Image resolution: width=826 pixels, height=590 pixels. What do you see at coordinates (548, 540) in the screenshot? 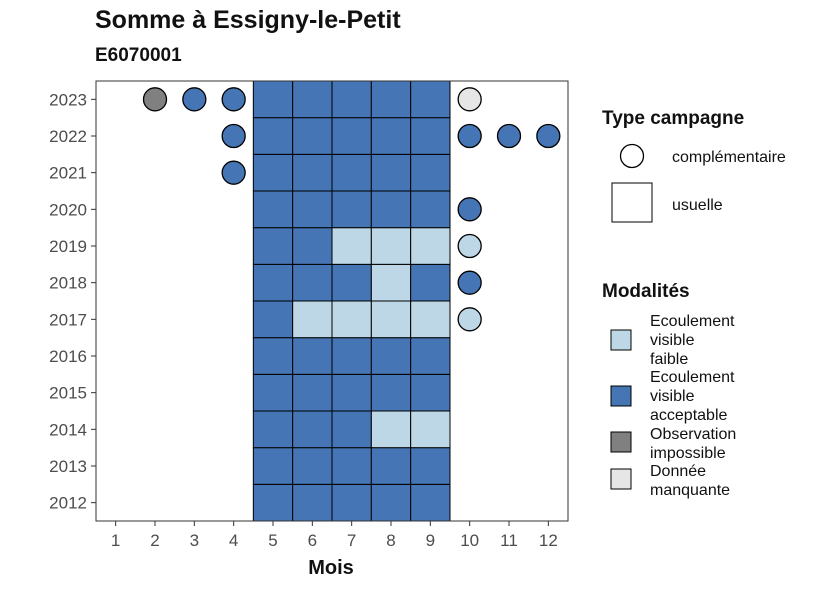
I see `x-tick-label-12: 12` at bounding box center [548, 540].